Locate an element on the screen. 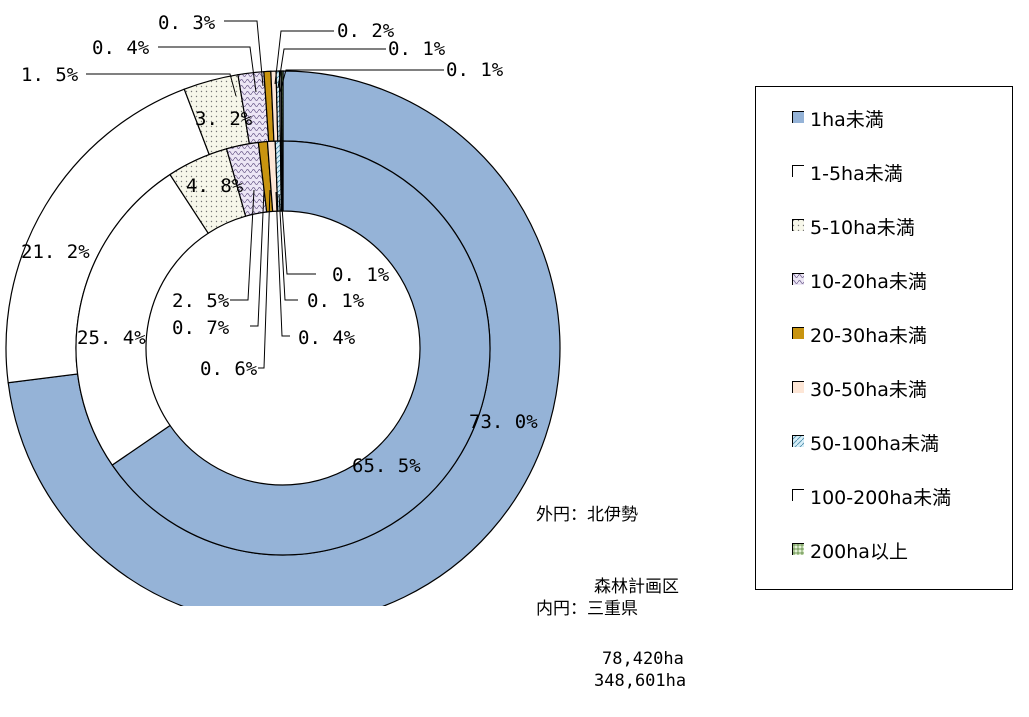 Image resolution: width=1029 pixels, height=717 pixels. leader-line-inner-10-20ha is located at coordinates (242, 245).